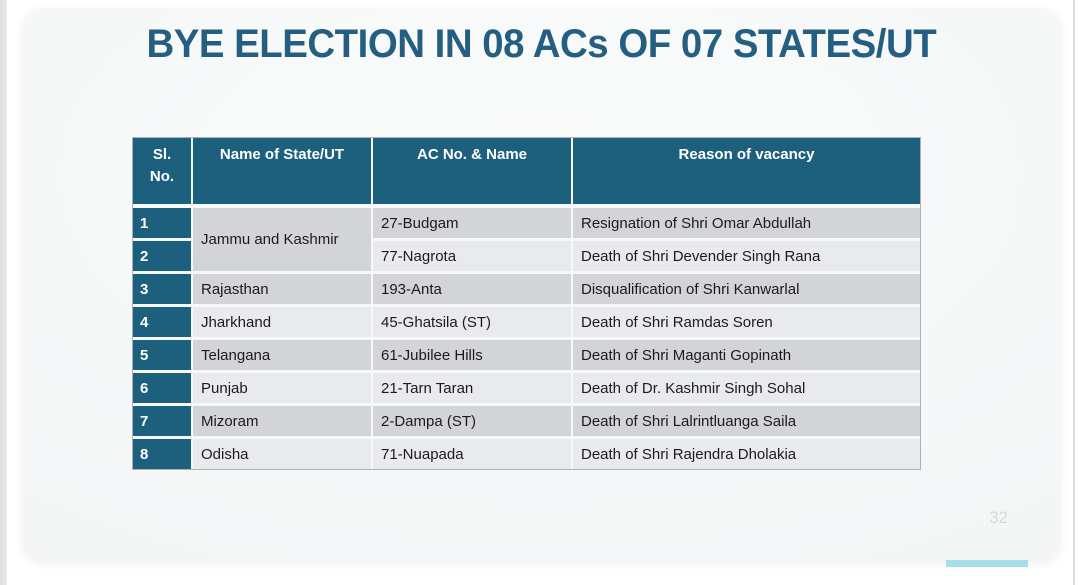 The width and height of the screenshot is (1079, 585). I want to click on state-cell: Telangana, so click(282, 355).